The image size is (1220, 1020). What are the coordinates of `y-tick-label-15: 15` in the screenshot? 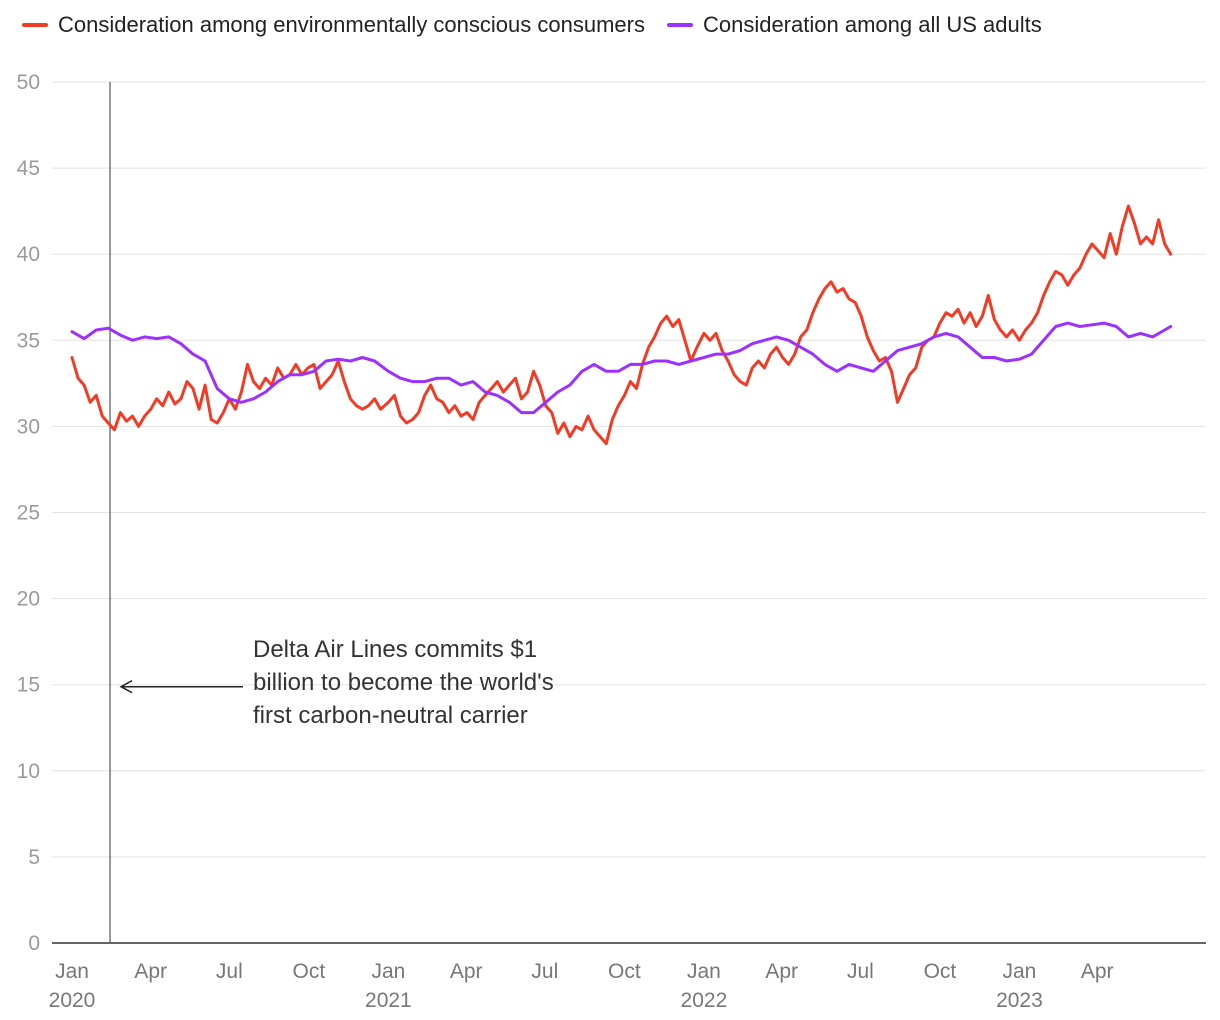 It's located at (28, 685).